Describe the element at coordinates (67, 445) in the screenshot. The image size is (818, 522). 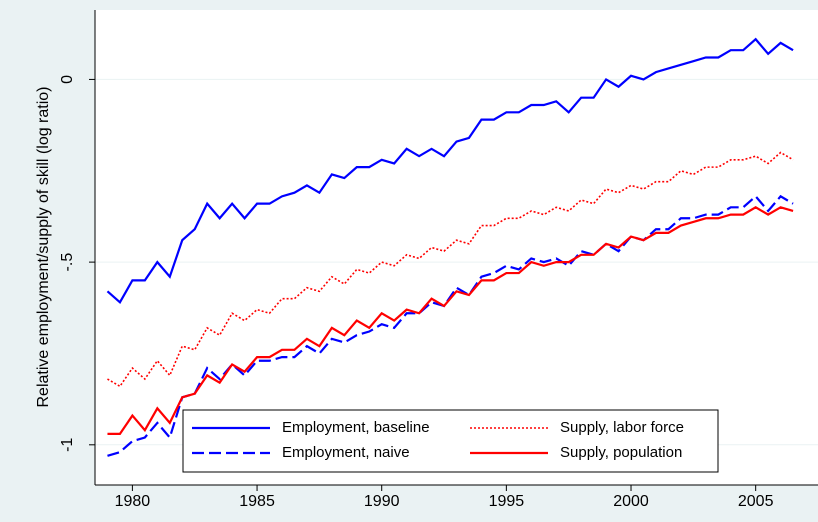
I see `y-tick-label: -1` at that location.